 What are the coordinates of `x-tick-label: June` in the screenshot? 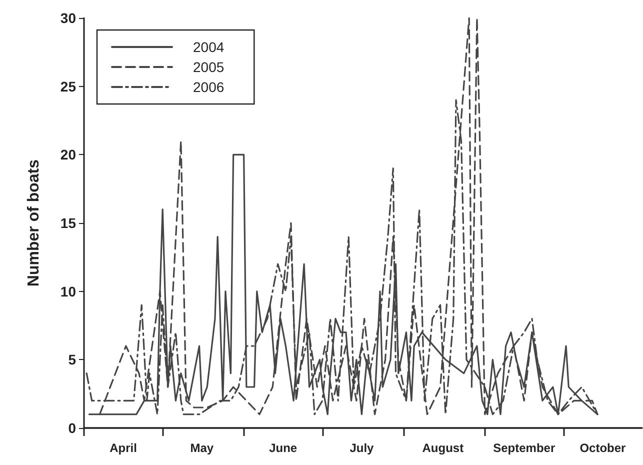 It's located at (283, 448).